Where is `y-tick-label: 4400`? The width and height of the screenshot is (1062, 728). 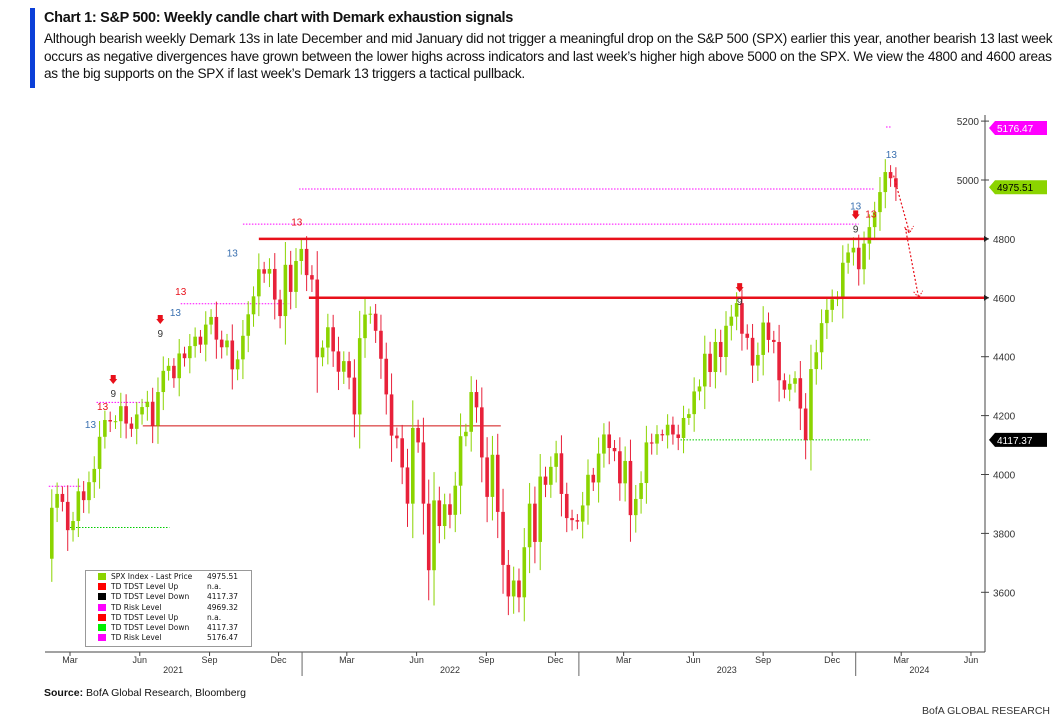 y-tick-label: 4400 is located at coordinates (1004, 358).